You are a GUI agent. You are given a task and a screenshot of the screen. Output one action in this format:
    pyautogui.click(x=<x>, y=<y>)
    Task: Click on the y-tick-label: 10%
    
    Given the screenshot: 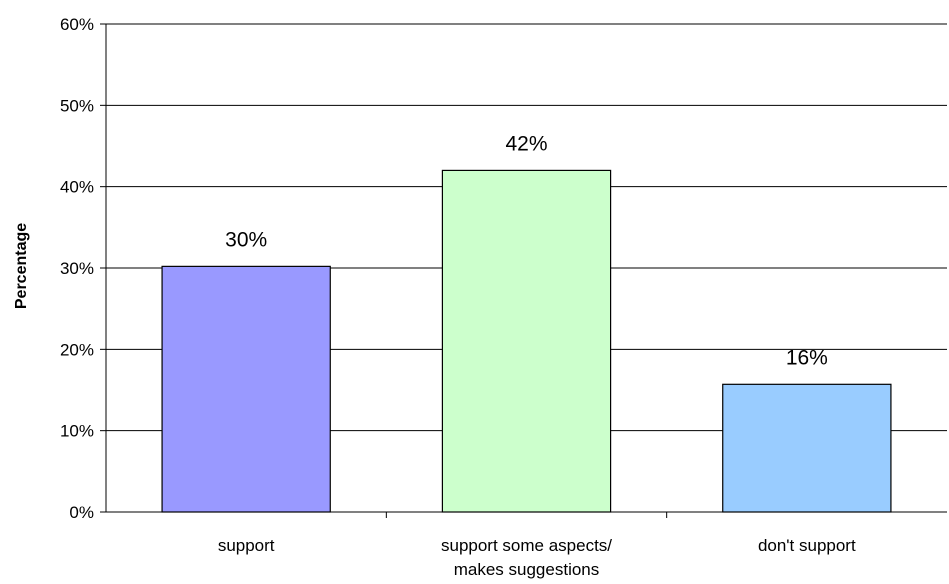 What is the action you would take?
    pyautogui.click(x=77, y=431)
    